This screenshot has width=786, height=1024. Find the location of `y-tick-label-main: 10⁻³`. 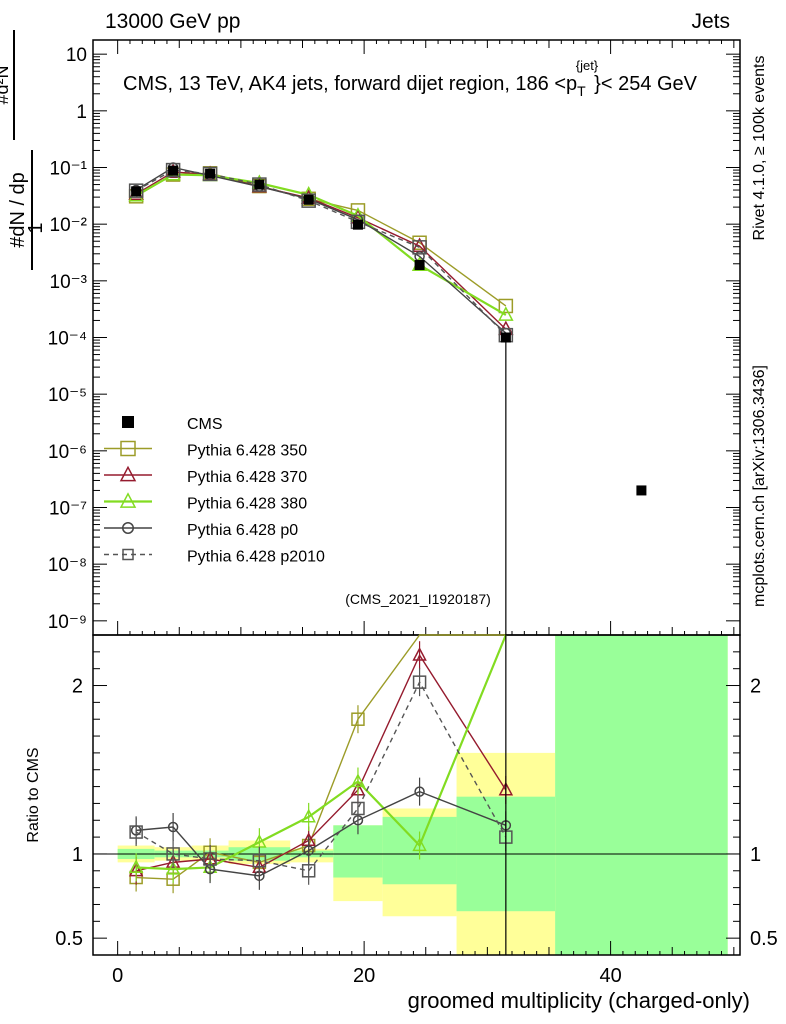

y-tick-label-main: 10⁻³ is located at coordinates (69, 282).